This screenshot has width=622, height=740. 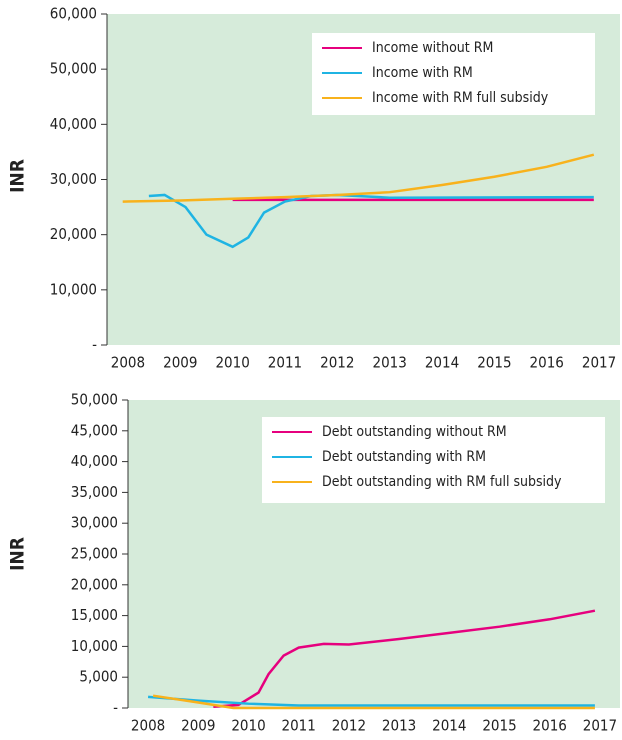 I want to click on legend-label: Income with RM full subsidy, so click(x=460, y=98).